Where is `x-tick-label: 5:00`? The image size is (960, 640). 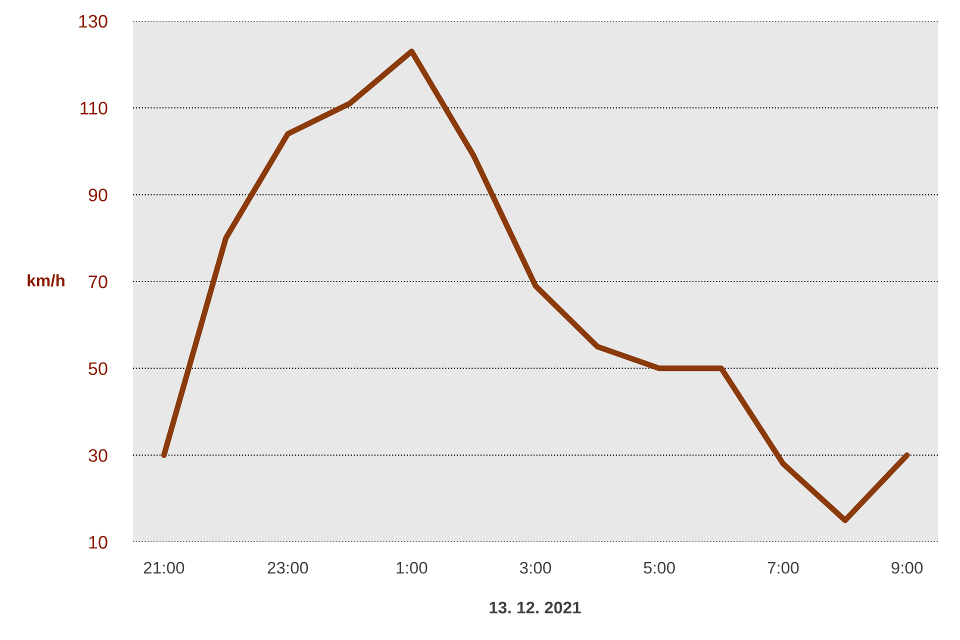 x-tick-label: 5:00 is located at coordinates (659, 568).